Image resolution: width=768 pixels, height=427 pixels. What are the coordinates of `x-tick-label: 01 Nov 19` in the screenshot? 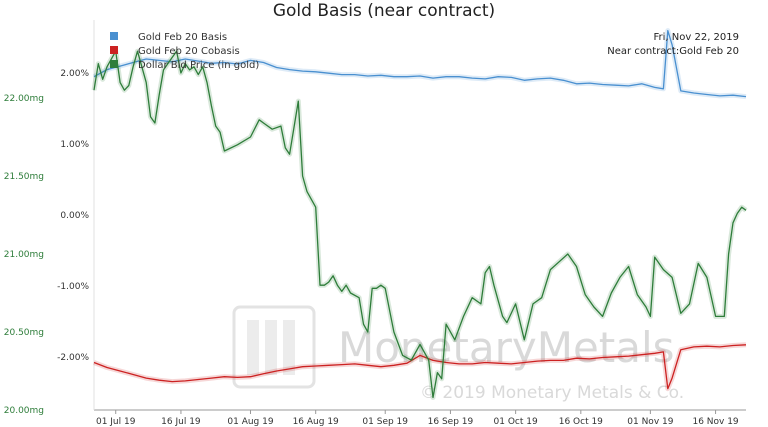 It's located at (650, 422).